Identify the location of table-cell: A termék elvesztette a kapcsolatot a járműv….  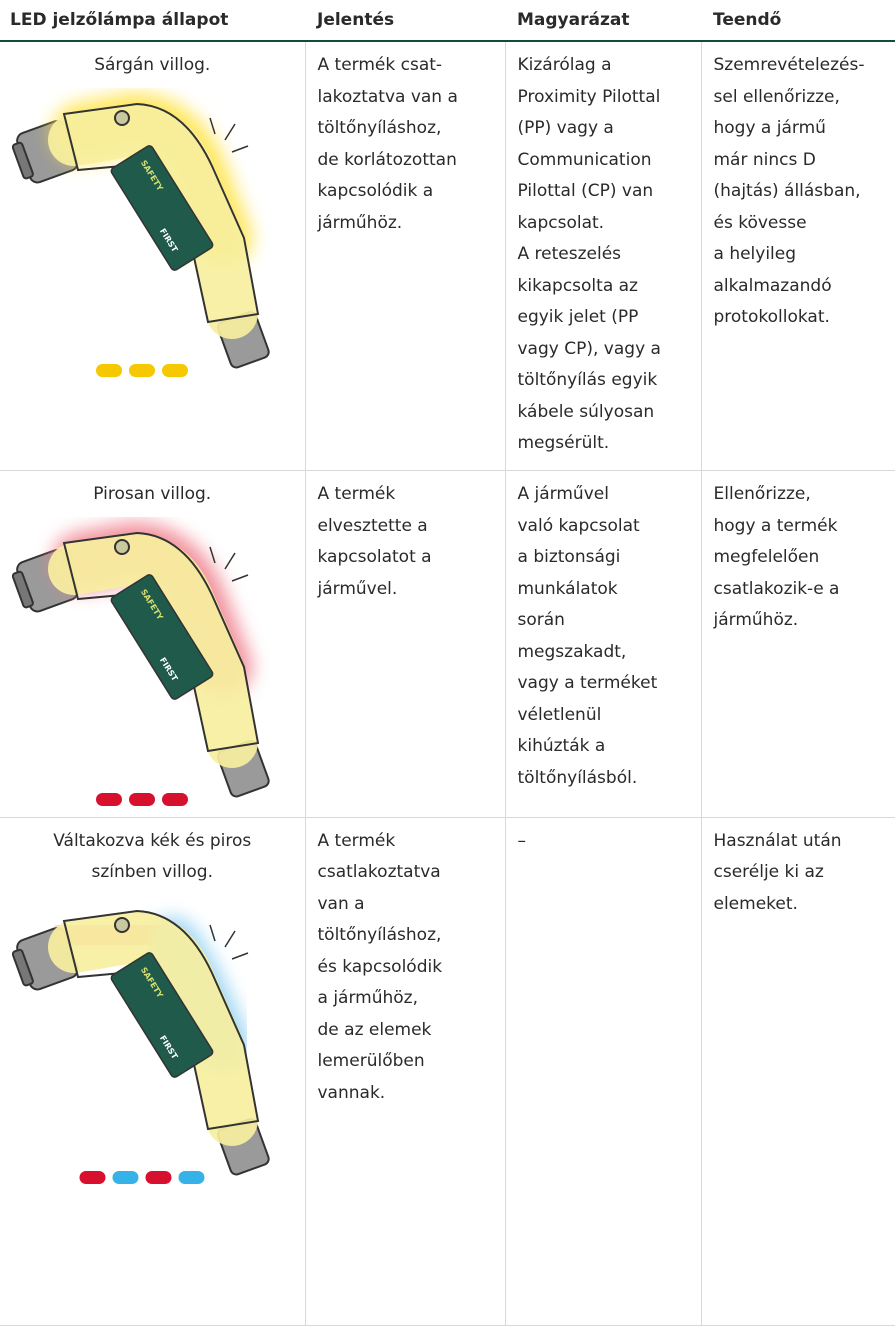
(404, 644).